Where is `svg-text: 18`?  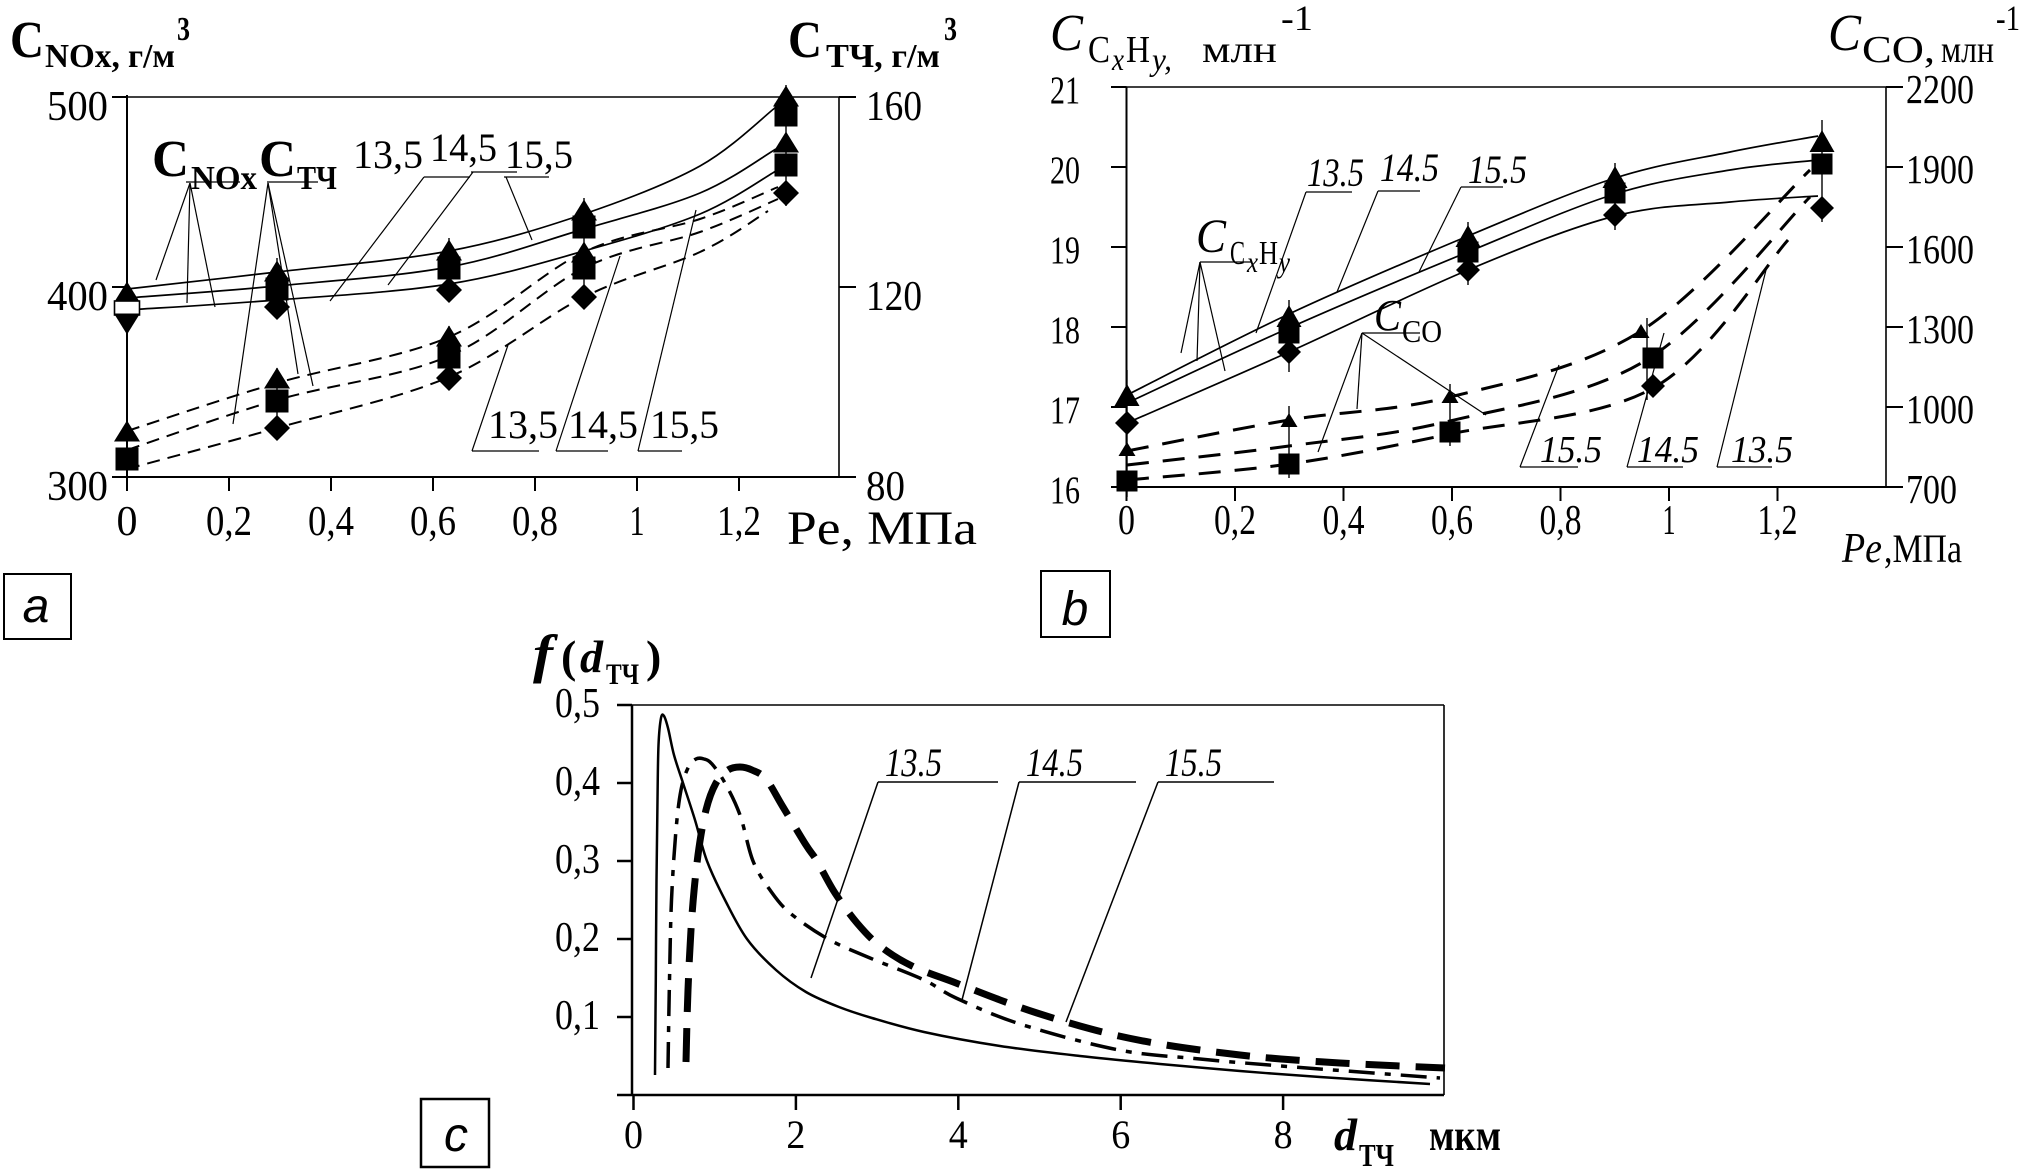 svg-text: 18 is located at coordinates (1065, 330).